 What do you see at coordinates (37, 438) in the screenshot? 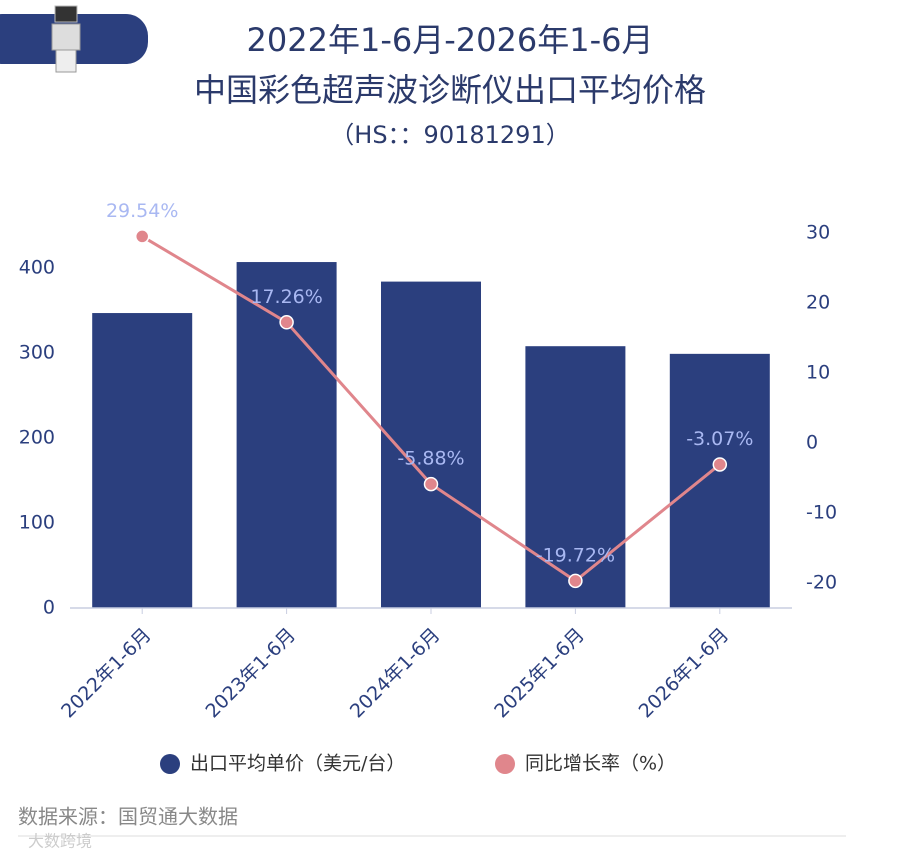
I see `y-tick-label: 200` at bounding box center [37, 438].